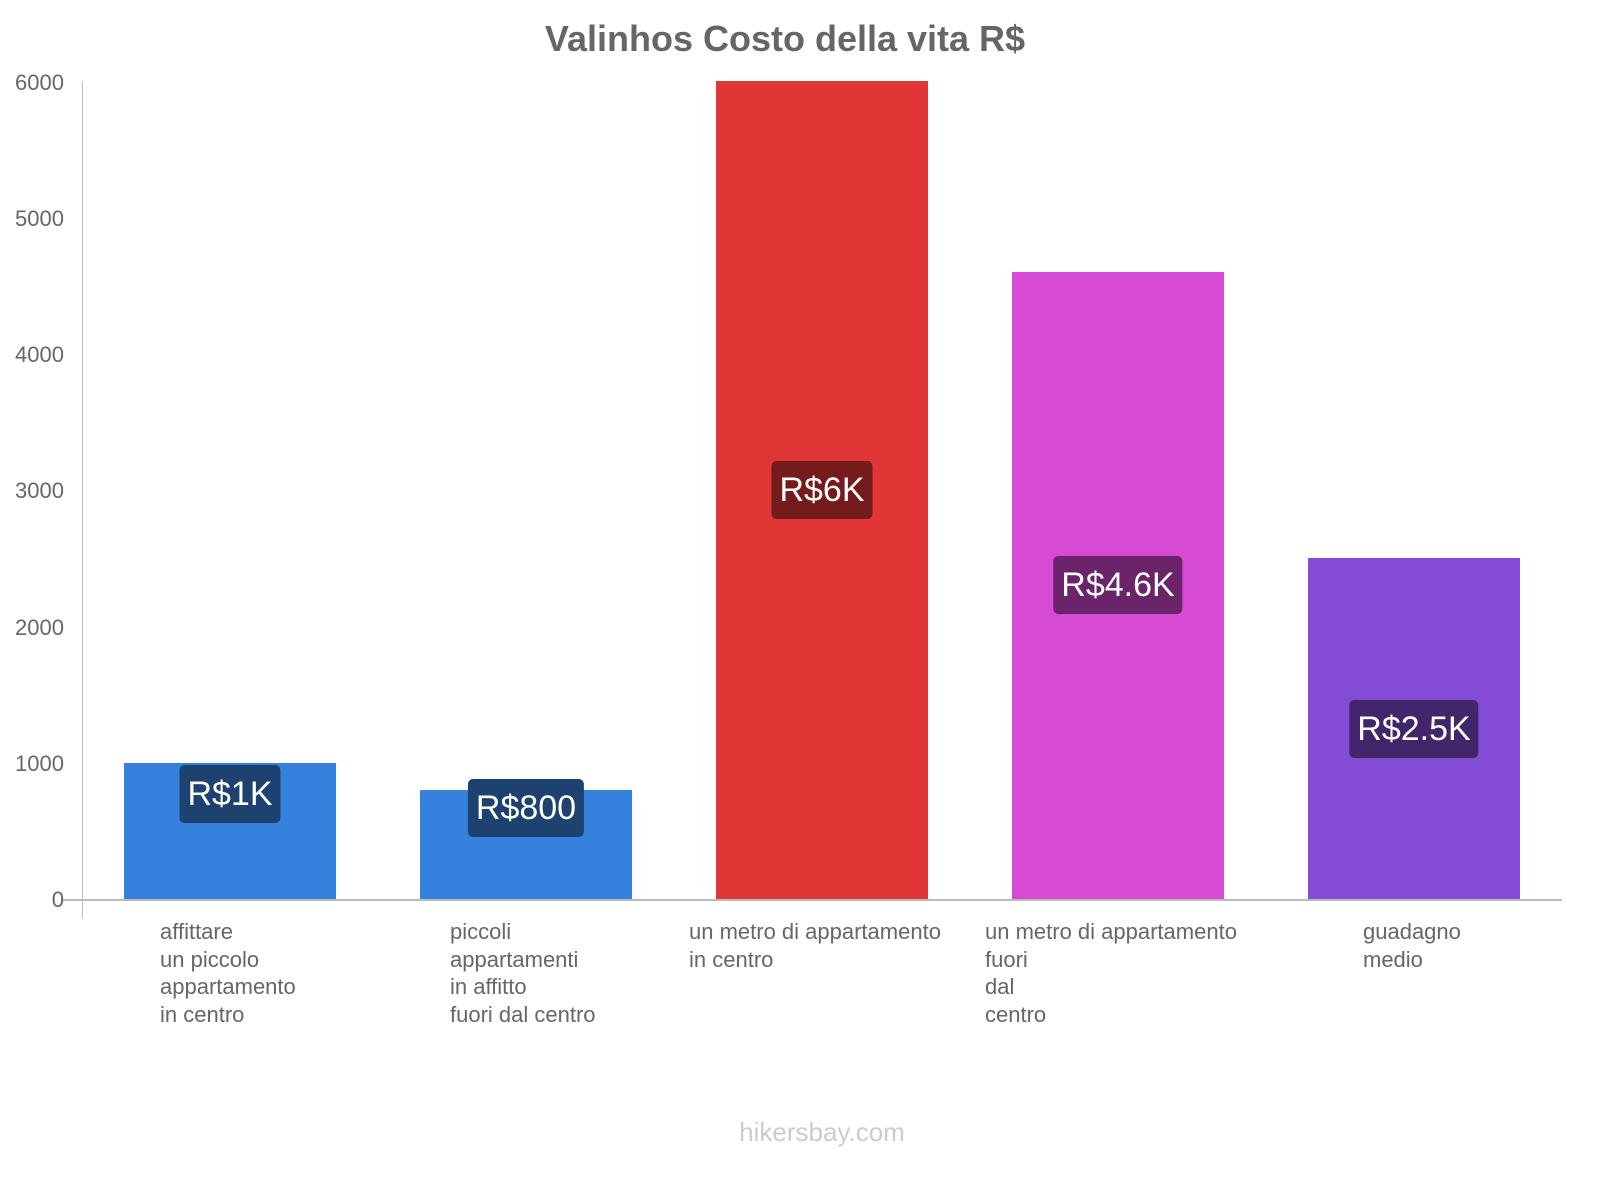 This screenshot has height=1200, width=1600. I want to click on y-tick-label: 2000, so click(39, 627).